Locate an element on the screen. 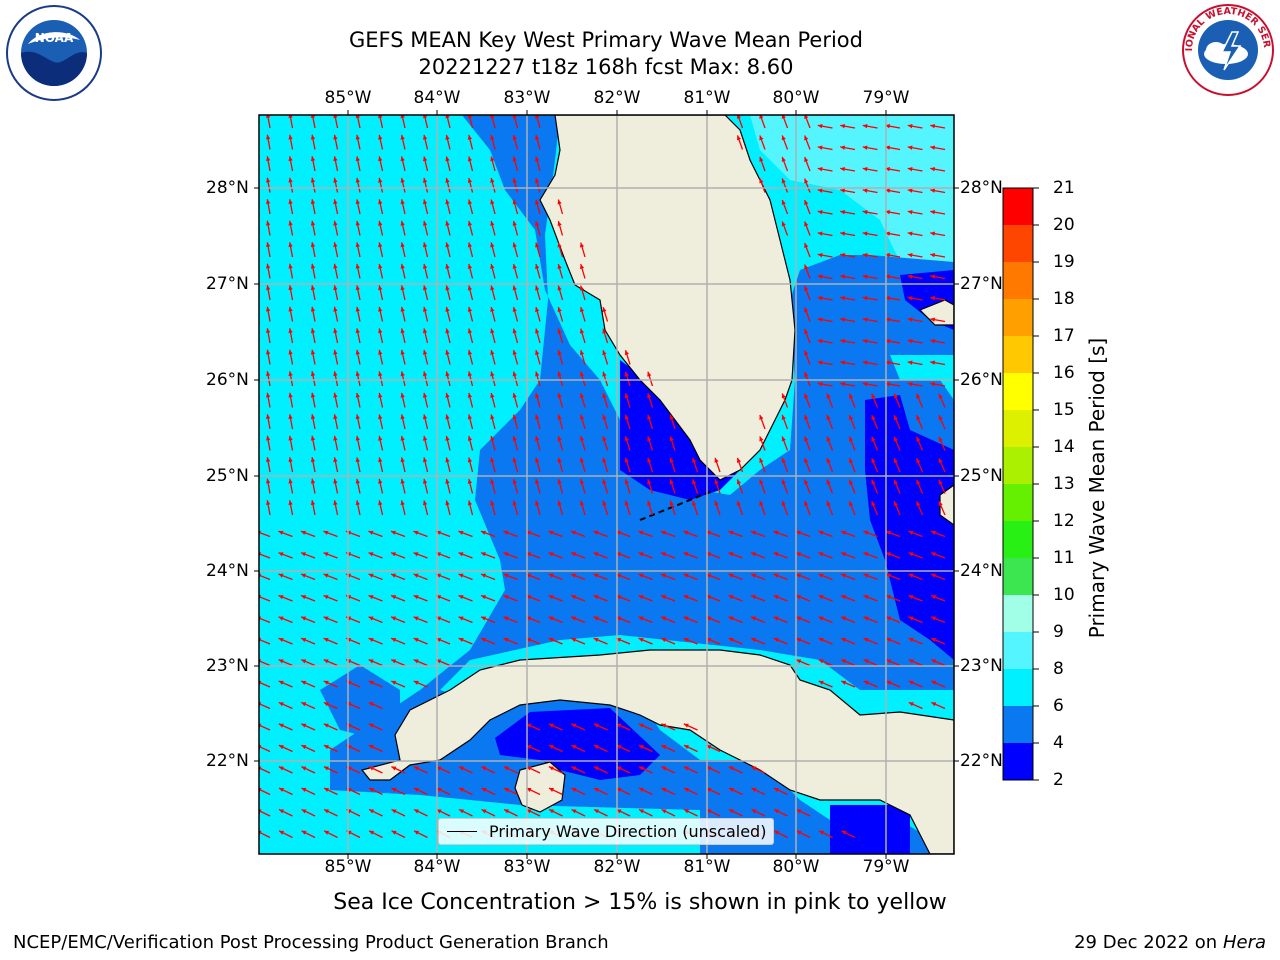  lat-label-left: 24°N is located at coordinates (227, 571).